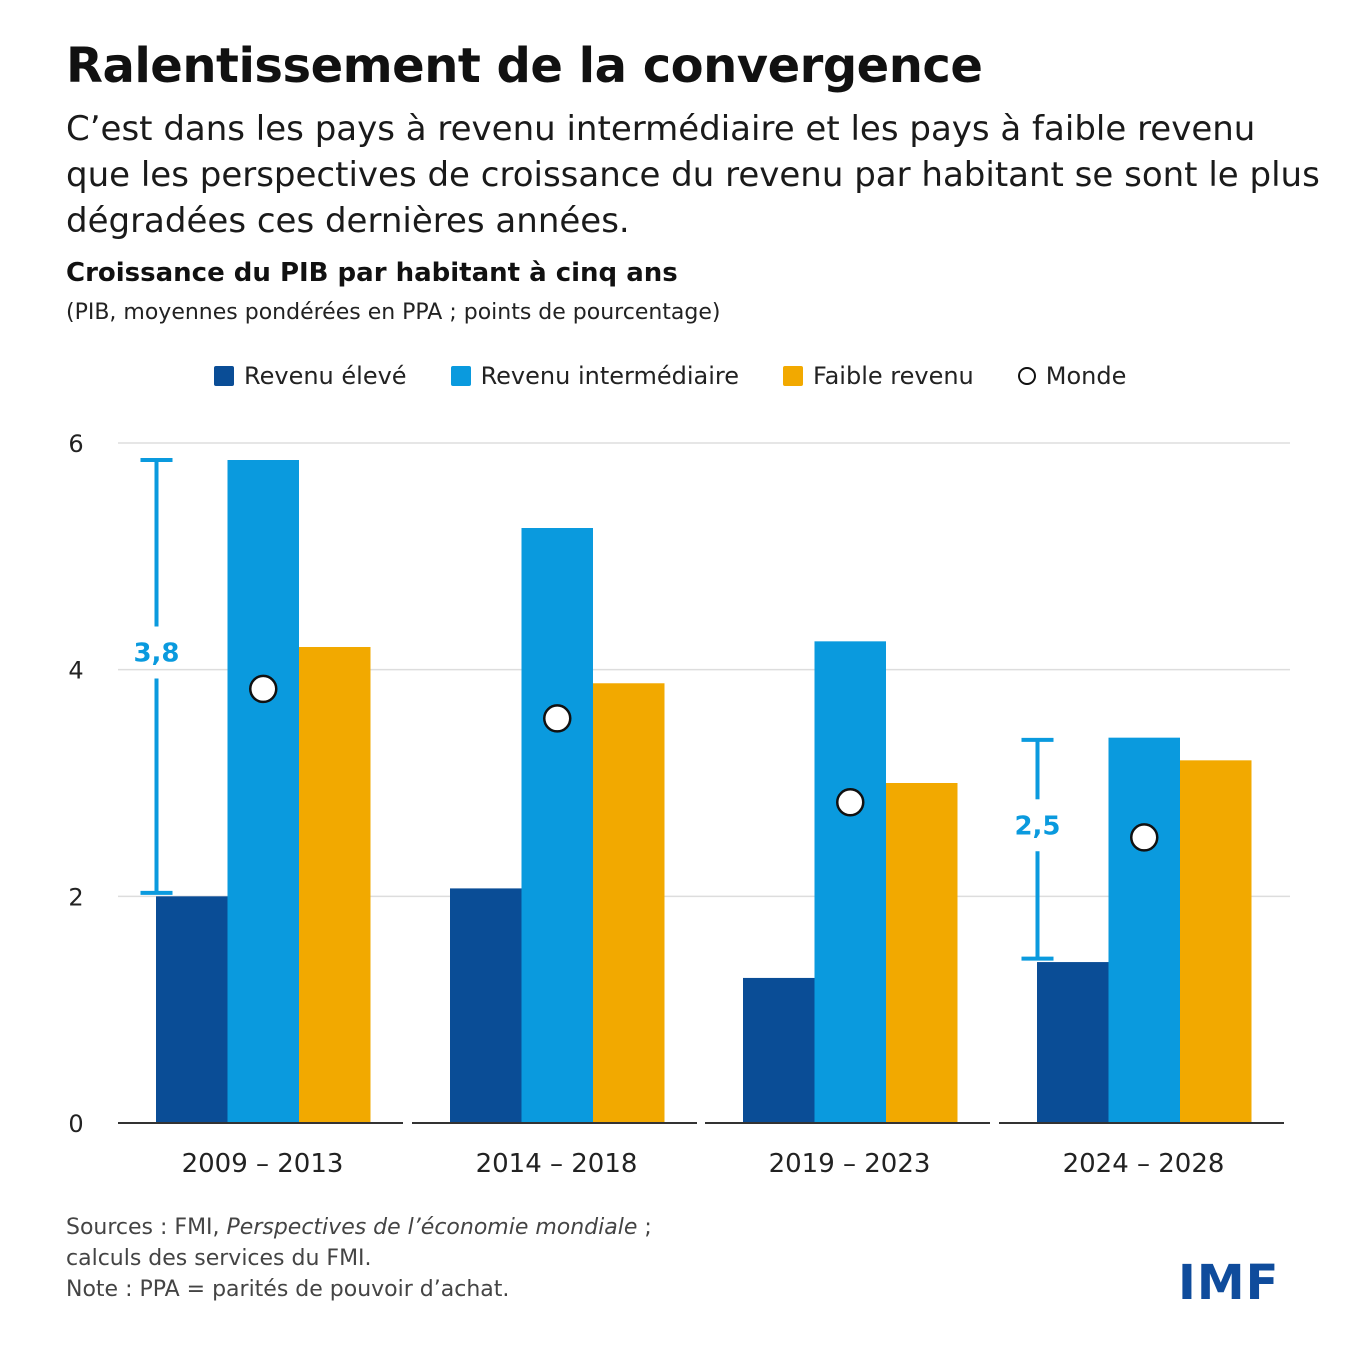 Image resolution: width=1355 pixels, height=1355 pixels. Describe the element at coordinates (288, 1289) in the screenshot. I see `note-line: Note : PPA = parités de pouvoir d’achat.` at that location.